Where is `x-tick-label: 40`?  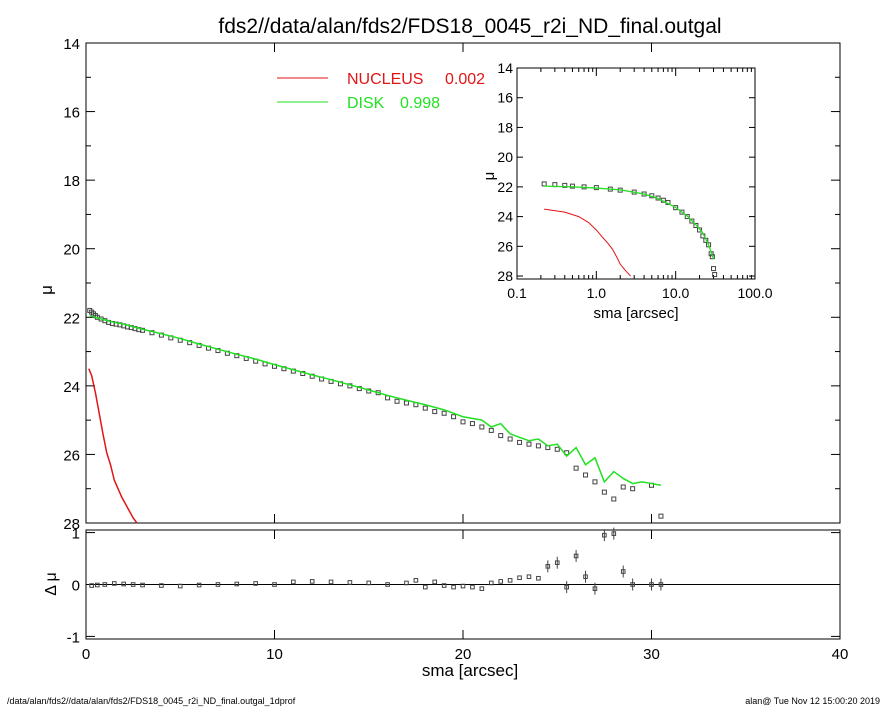
x-tick-label: 40 is located at coordinates (840, 654).